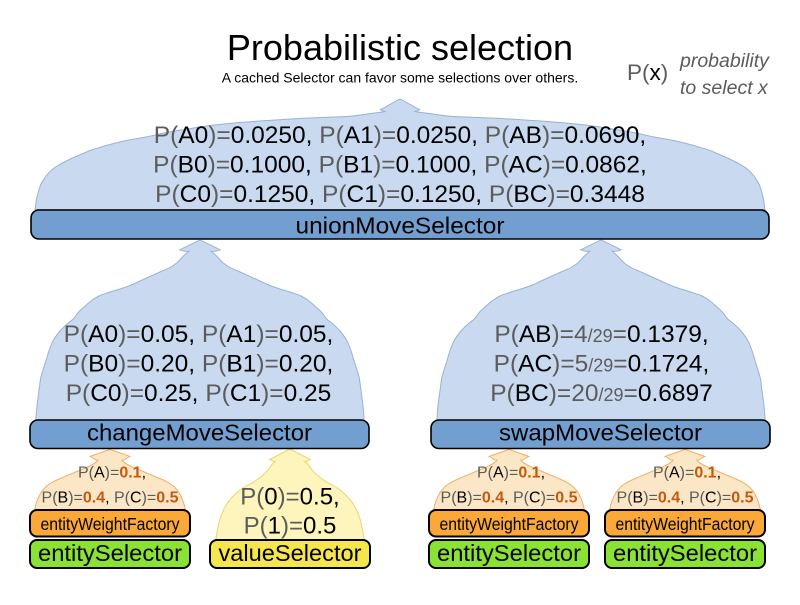 This screenshot has width=800, height=605. Describe the element at coordinates (199, 334) in the screenshot. I see `svg-text: P(A0)=0.05, P(A1)=0.05,` at that location.